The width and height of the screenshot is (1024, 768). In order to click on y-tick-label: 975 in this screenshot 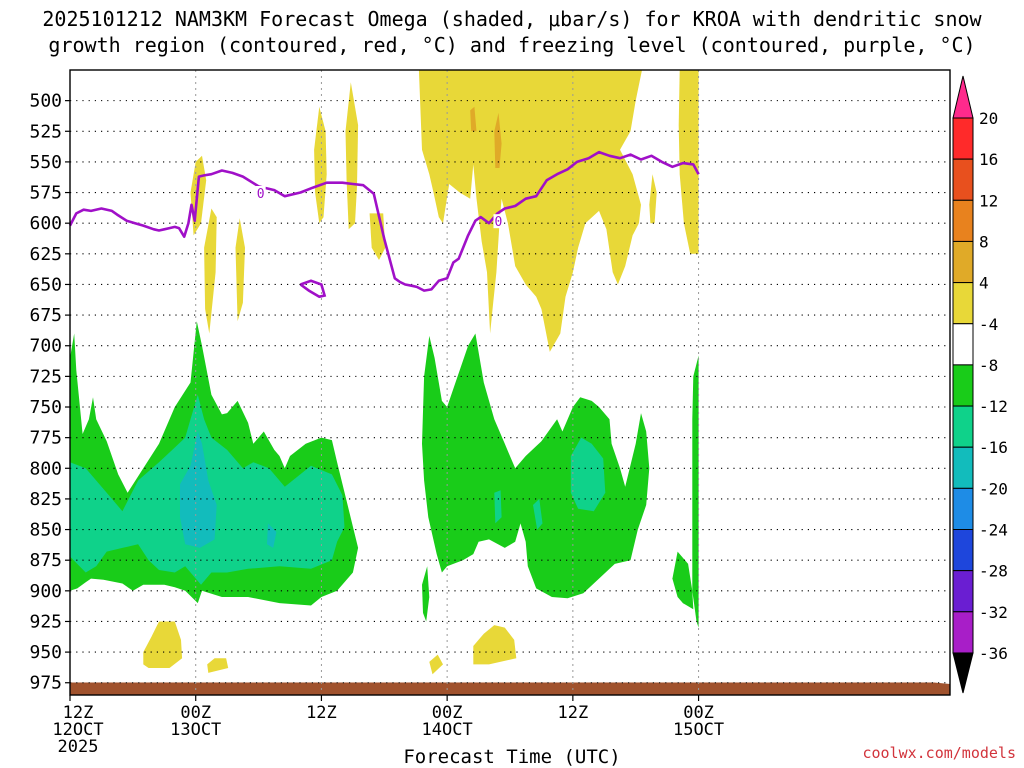, I will do `click(45, 683)`.